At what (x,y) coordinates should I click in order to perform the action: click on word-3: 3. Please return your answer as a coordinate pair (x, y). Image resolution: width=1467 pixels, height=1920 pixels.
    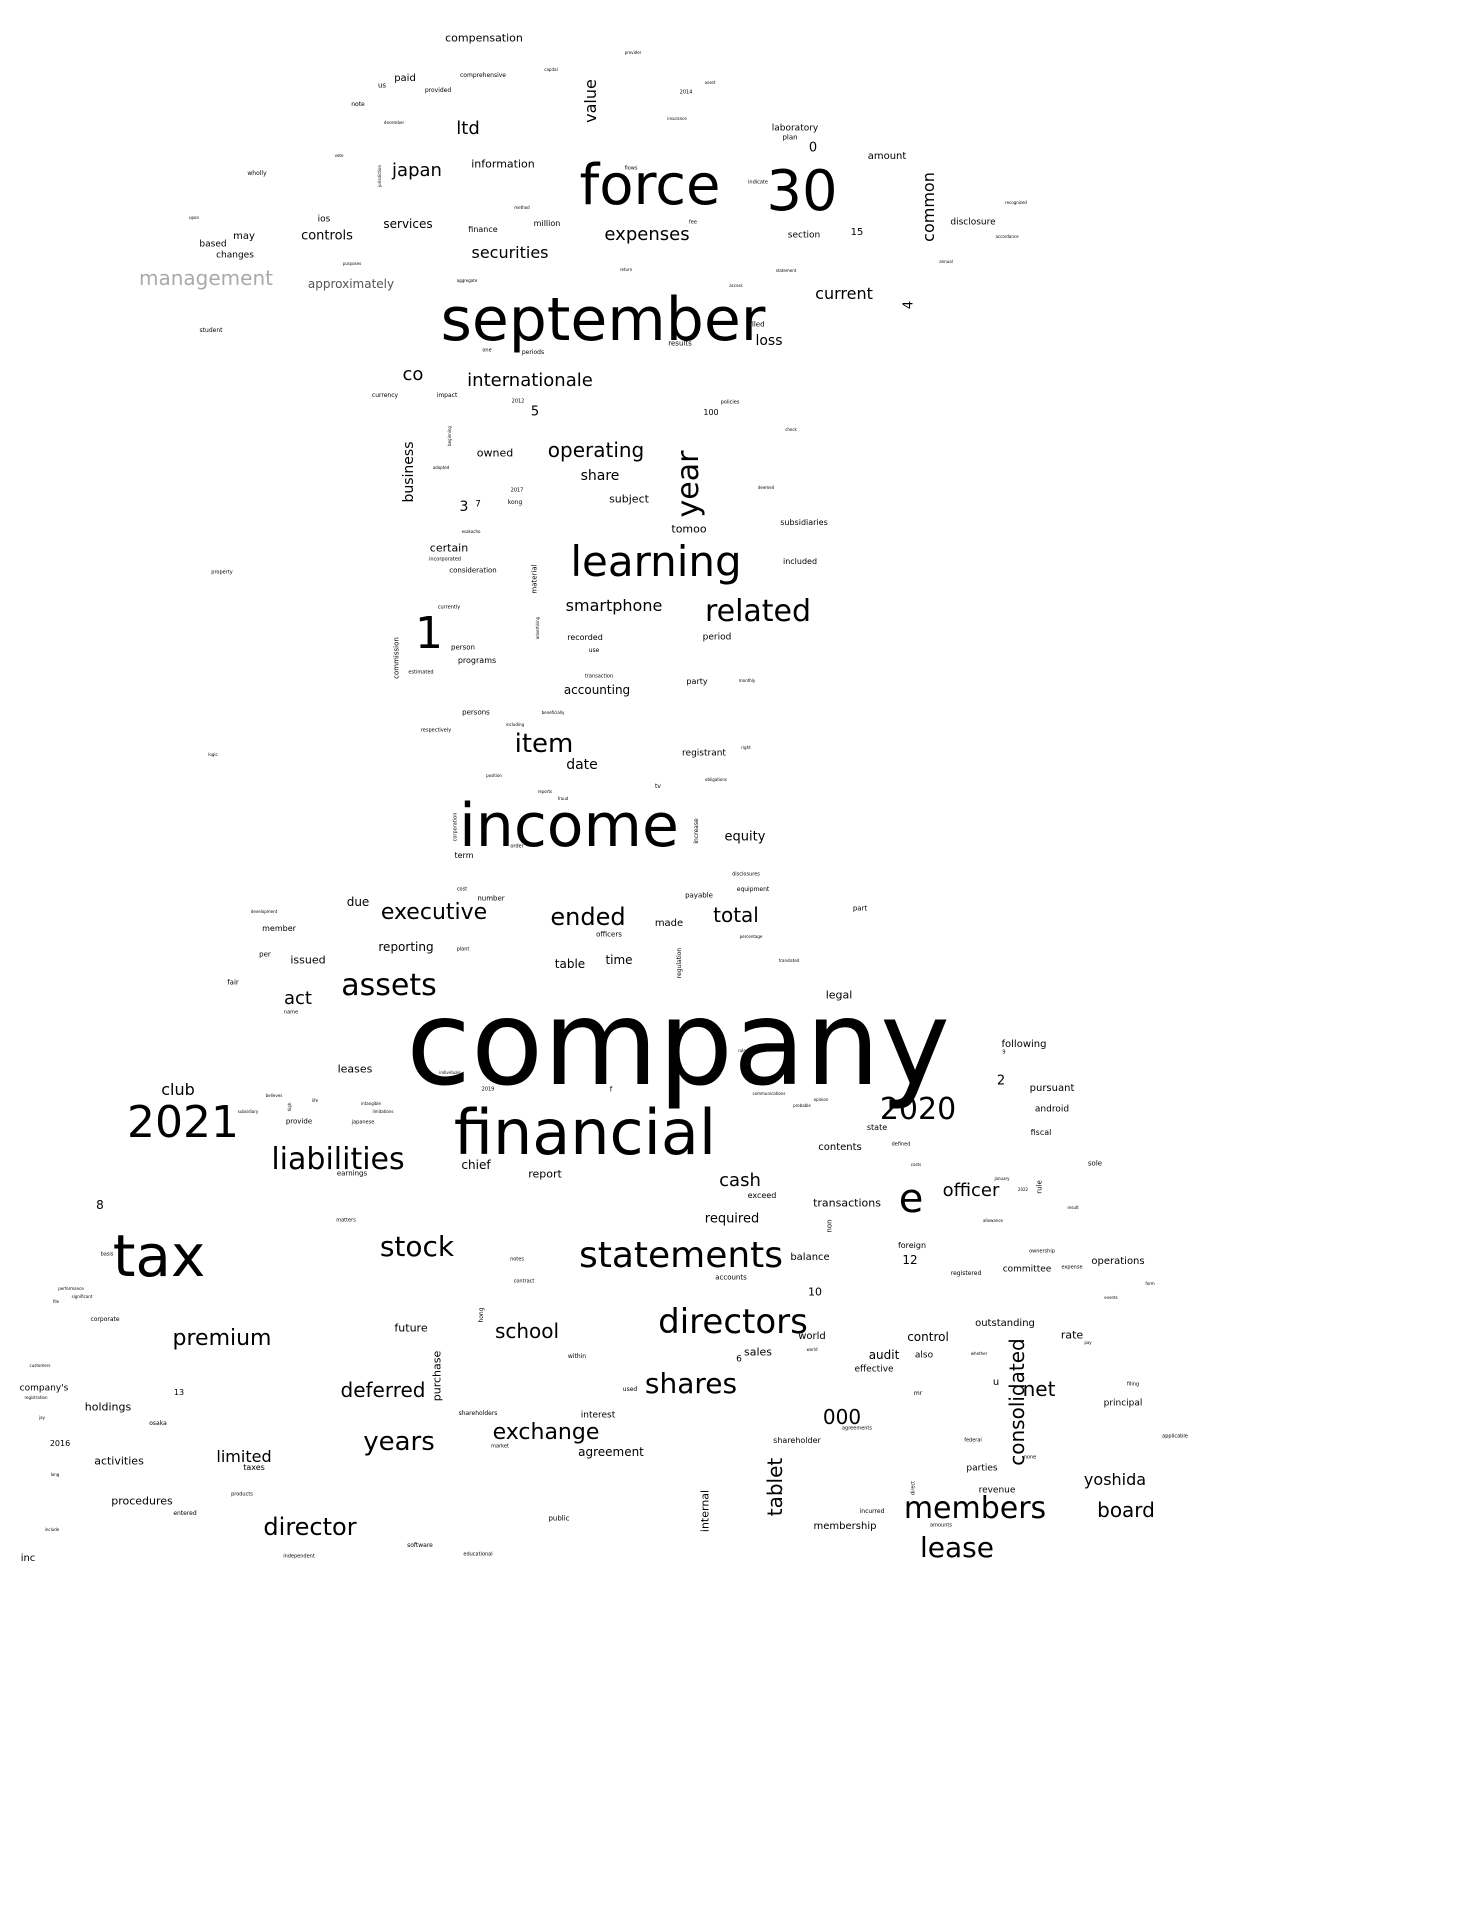
    Looking at the image, I should click on (464, 507).